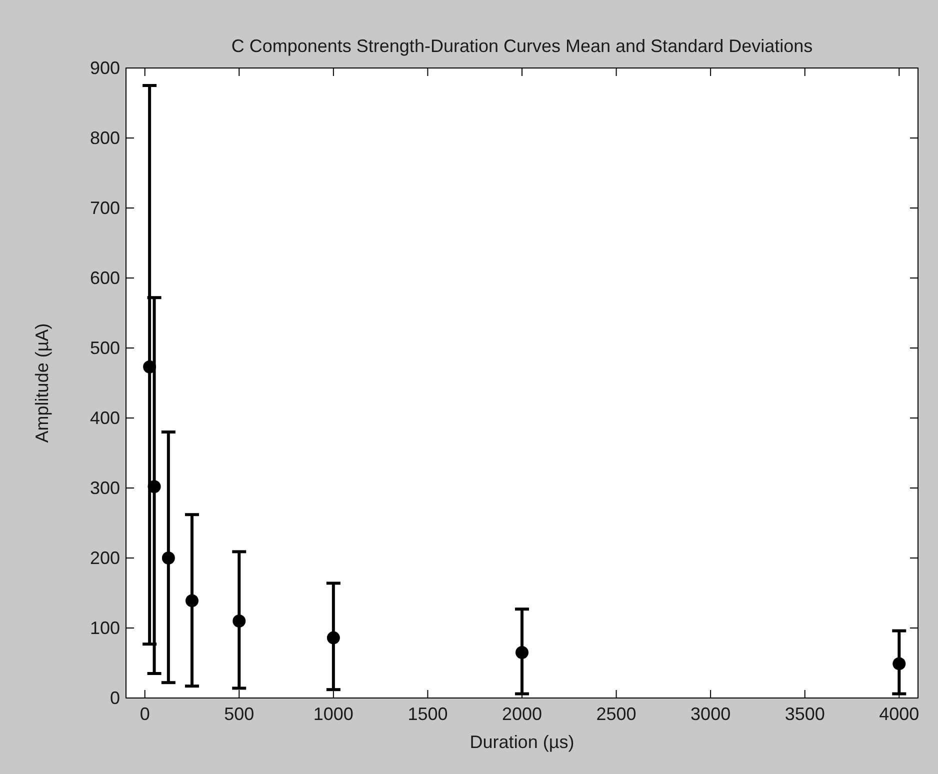  What do you see at coordinates (239, 714) in the screenshot?
I see `x-tick-label: 500` at bounding box center [239, 714].